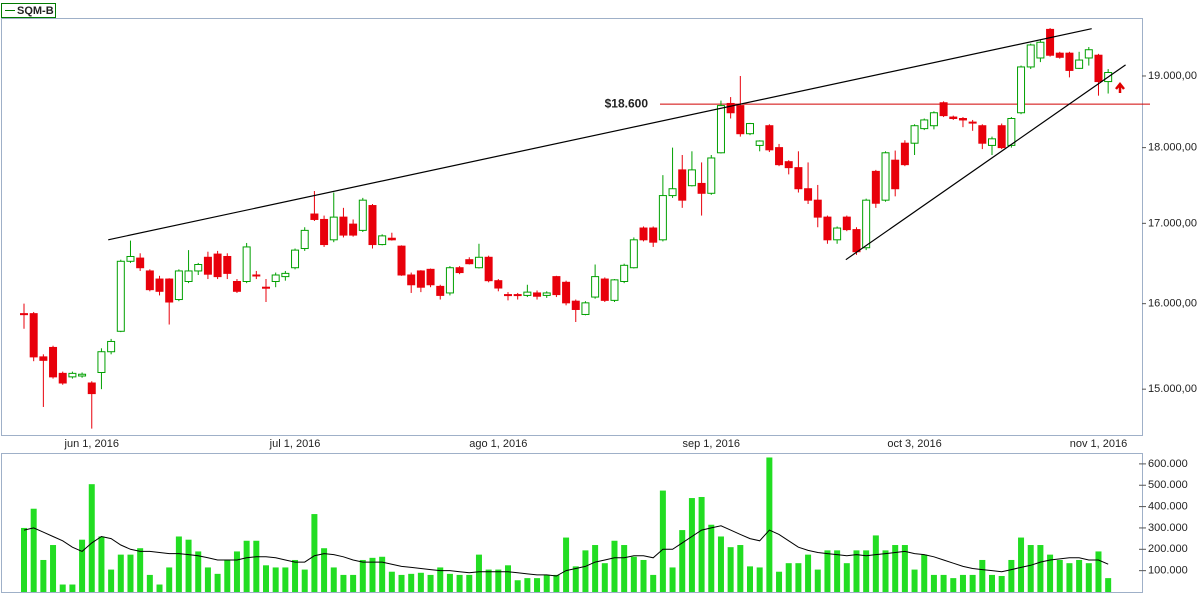 This screenshot has width=1200, height=606. What do you see at coordinates (1168, 464) in the screenshot?
I see `y-tick-label: 600.000` at bounding box center [1168, 464].